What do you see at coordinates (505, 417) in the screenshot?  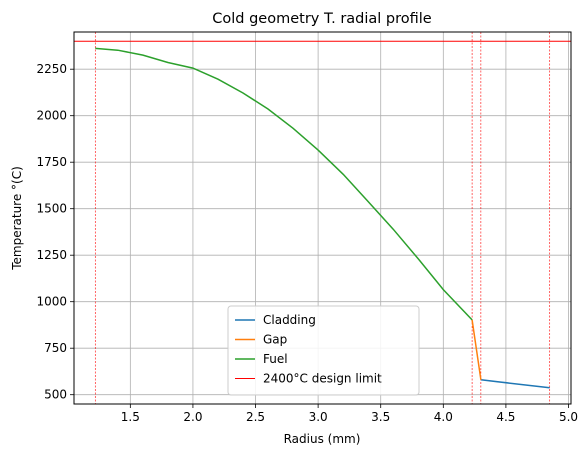 I see `x-tick-label: 4.5` at bounding box center [505, 417].